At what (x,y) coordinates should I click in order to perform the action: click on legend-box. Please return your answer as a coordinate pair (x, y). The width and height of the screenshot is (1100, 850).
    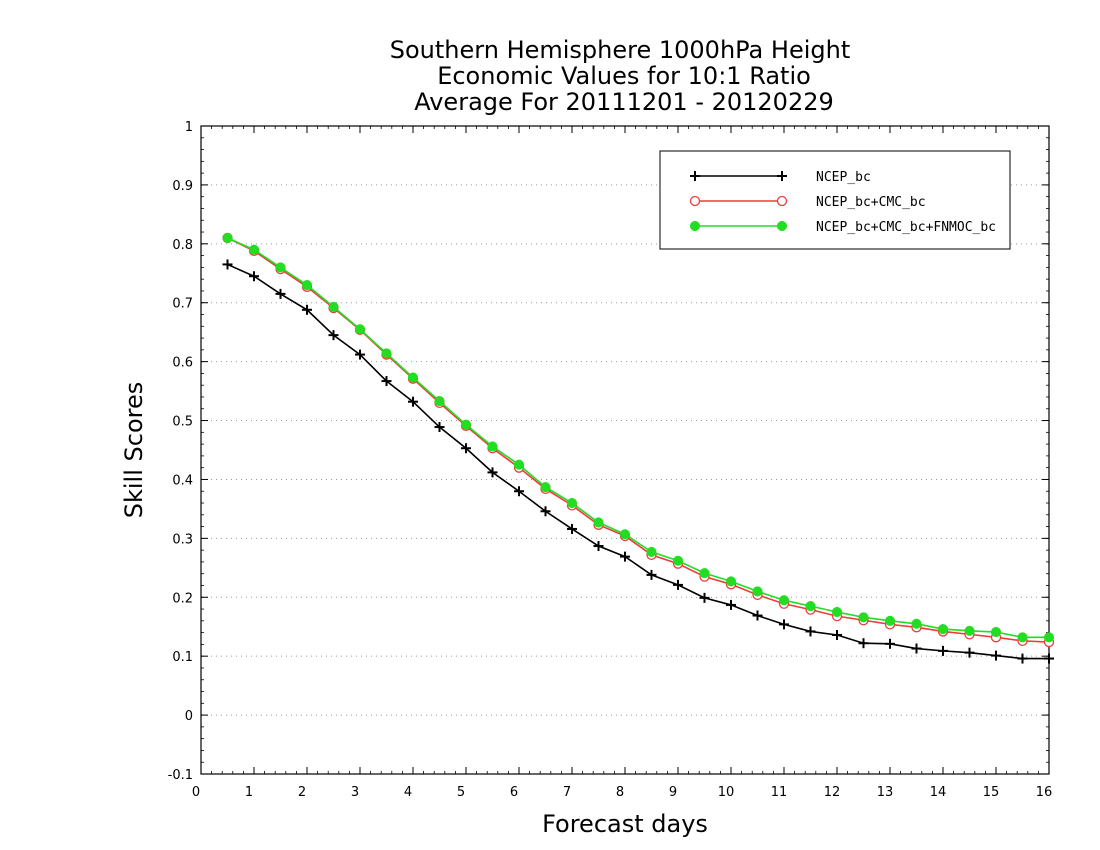
    Looking at the image, I should click on (835, 200).